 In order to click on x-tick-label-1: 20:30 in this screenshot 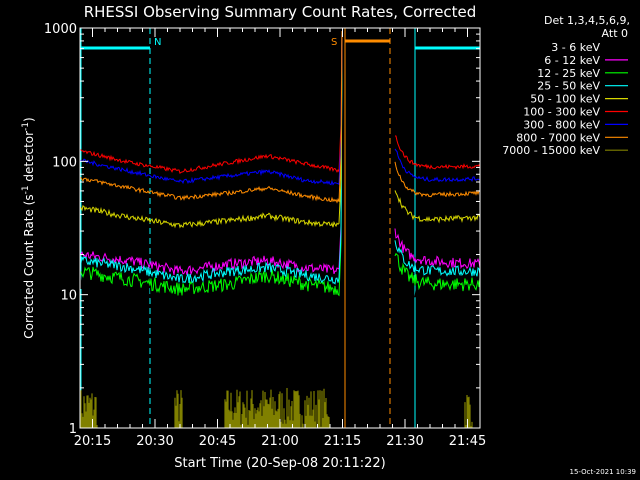, I will do `click(154, 441)`.